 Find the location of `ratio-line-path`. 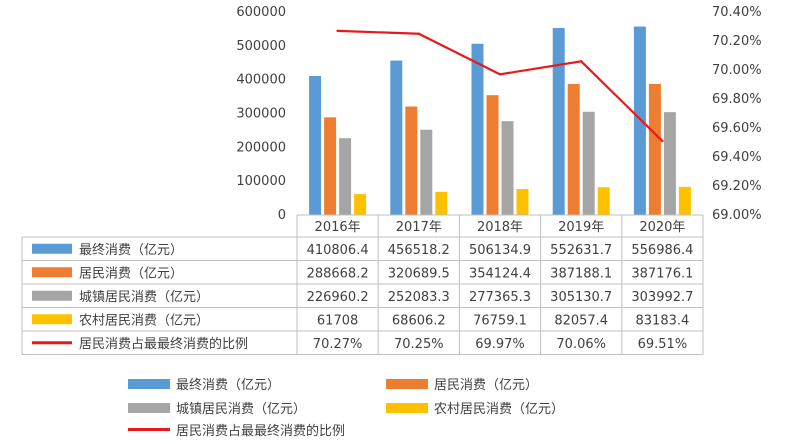

ratio-line-path is located at coordinates (500, 85).